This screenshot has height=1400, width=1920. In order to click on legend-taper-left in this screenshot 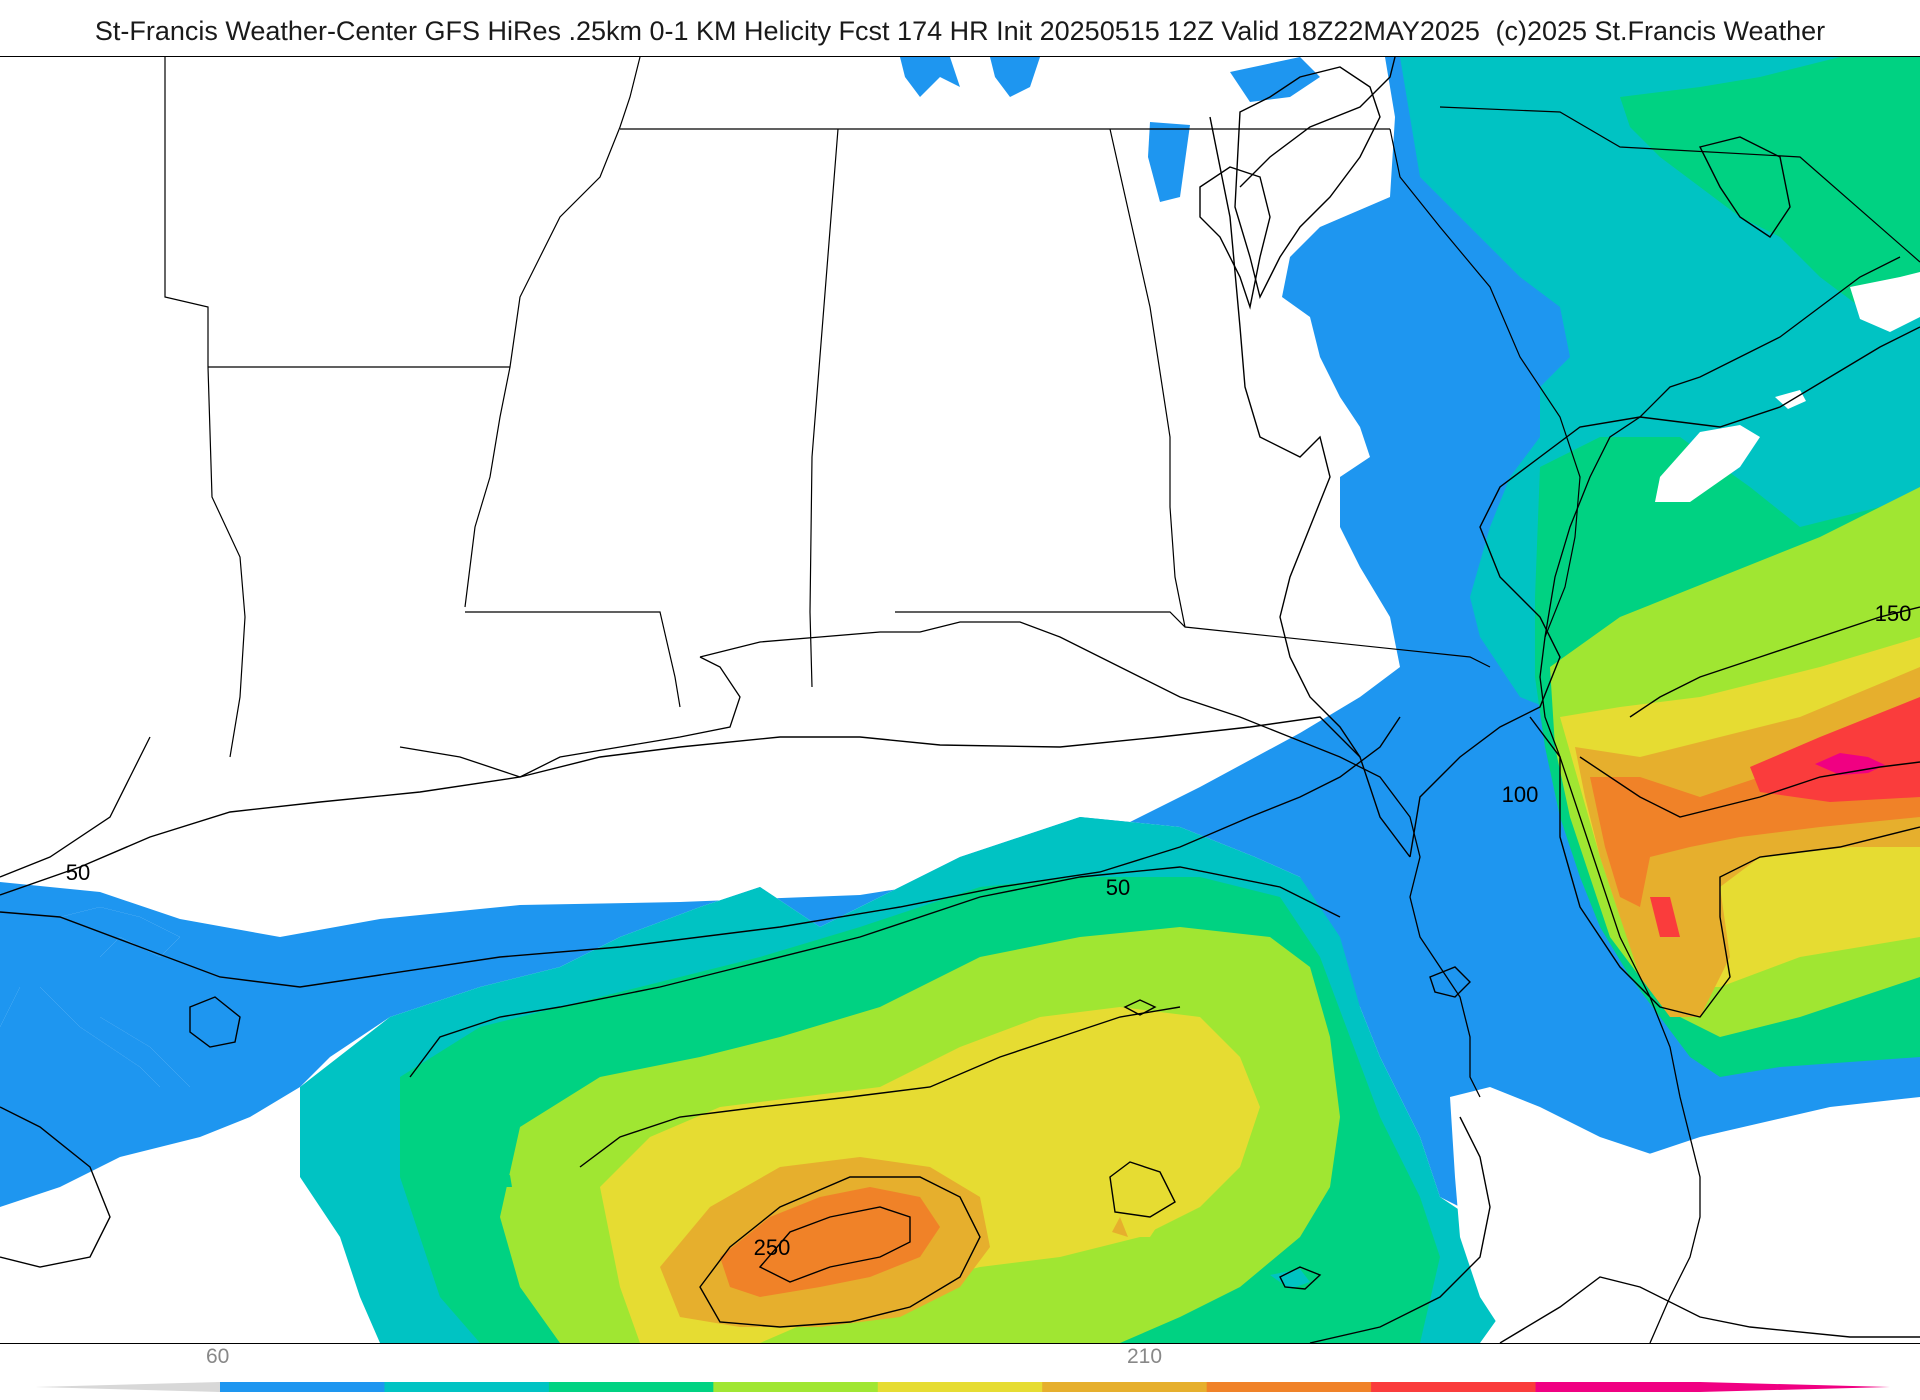, I will do `click(127, 1387)`.